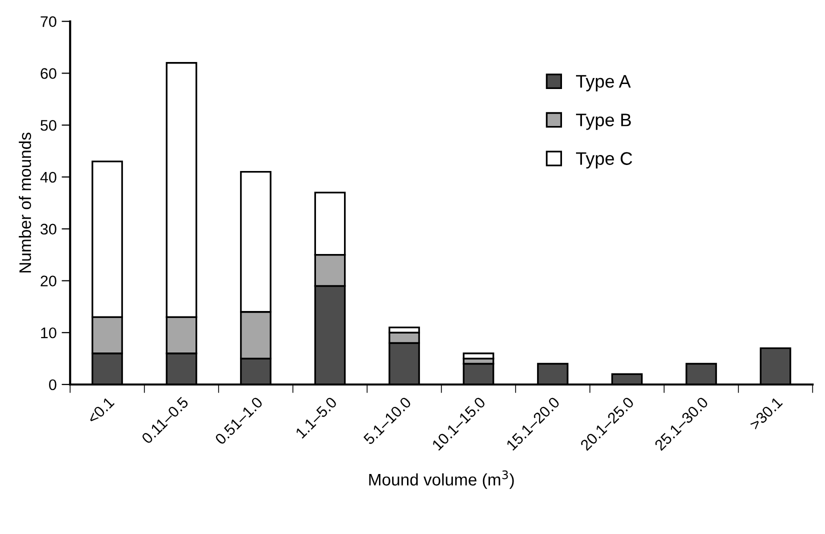  I want to click on y-tick-label: 0, so click(52, 384).